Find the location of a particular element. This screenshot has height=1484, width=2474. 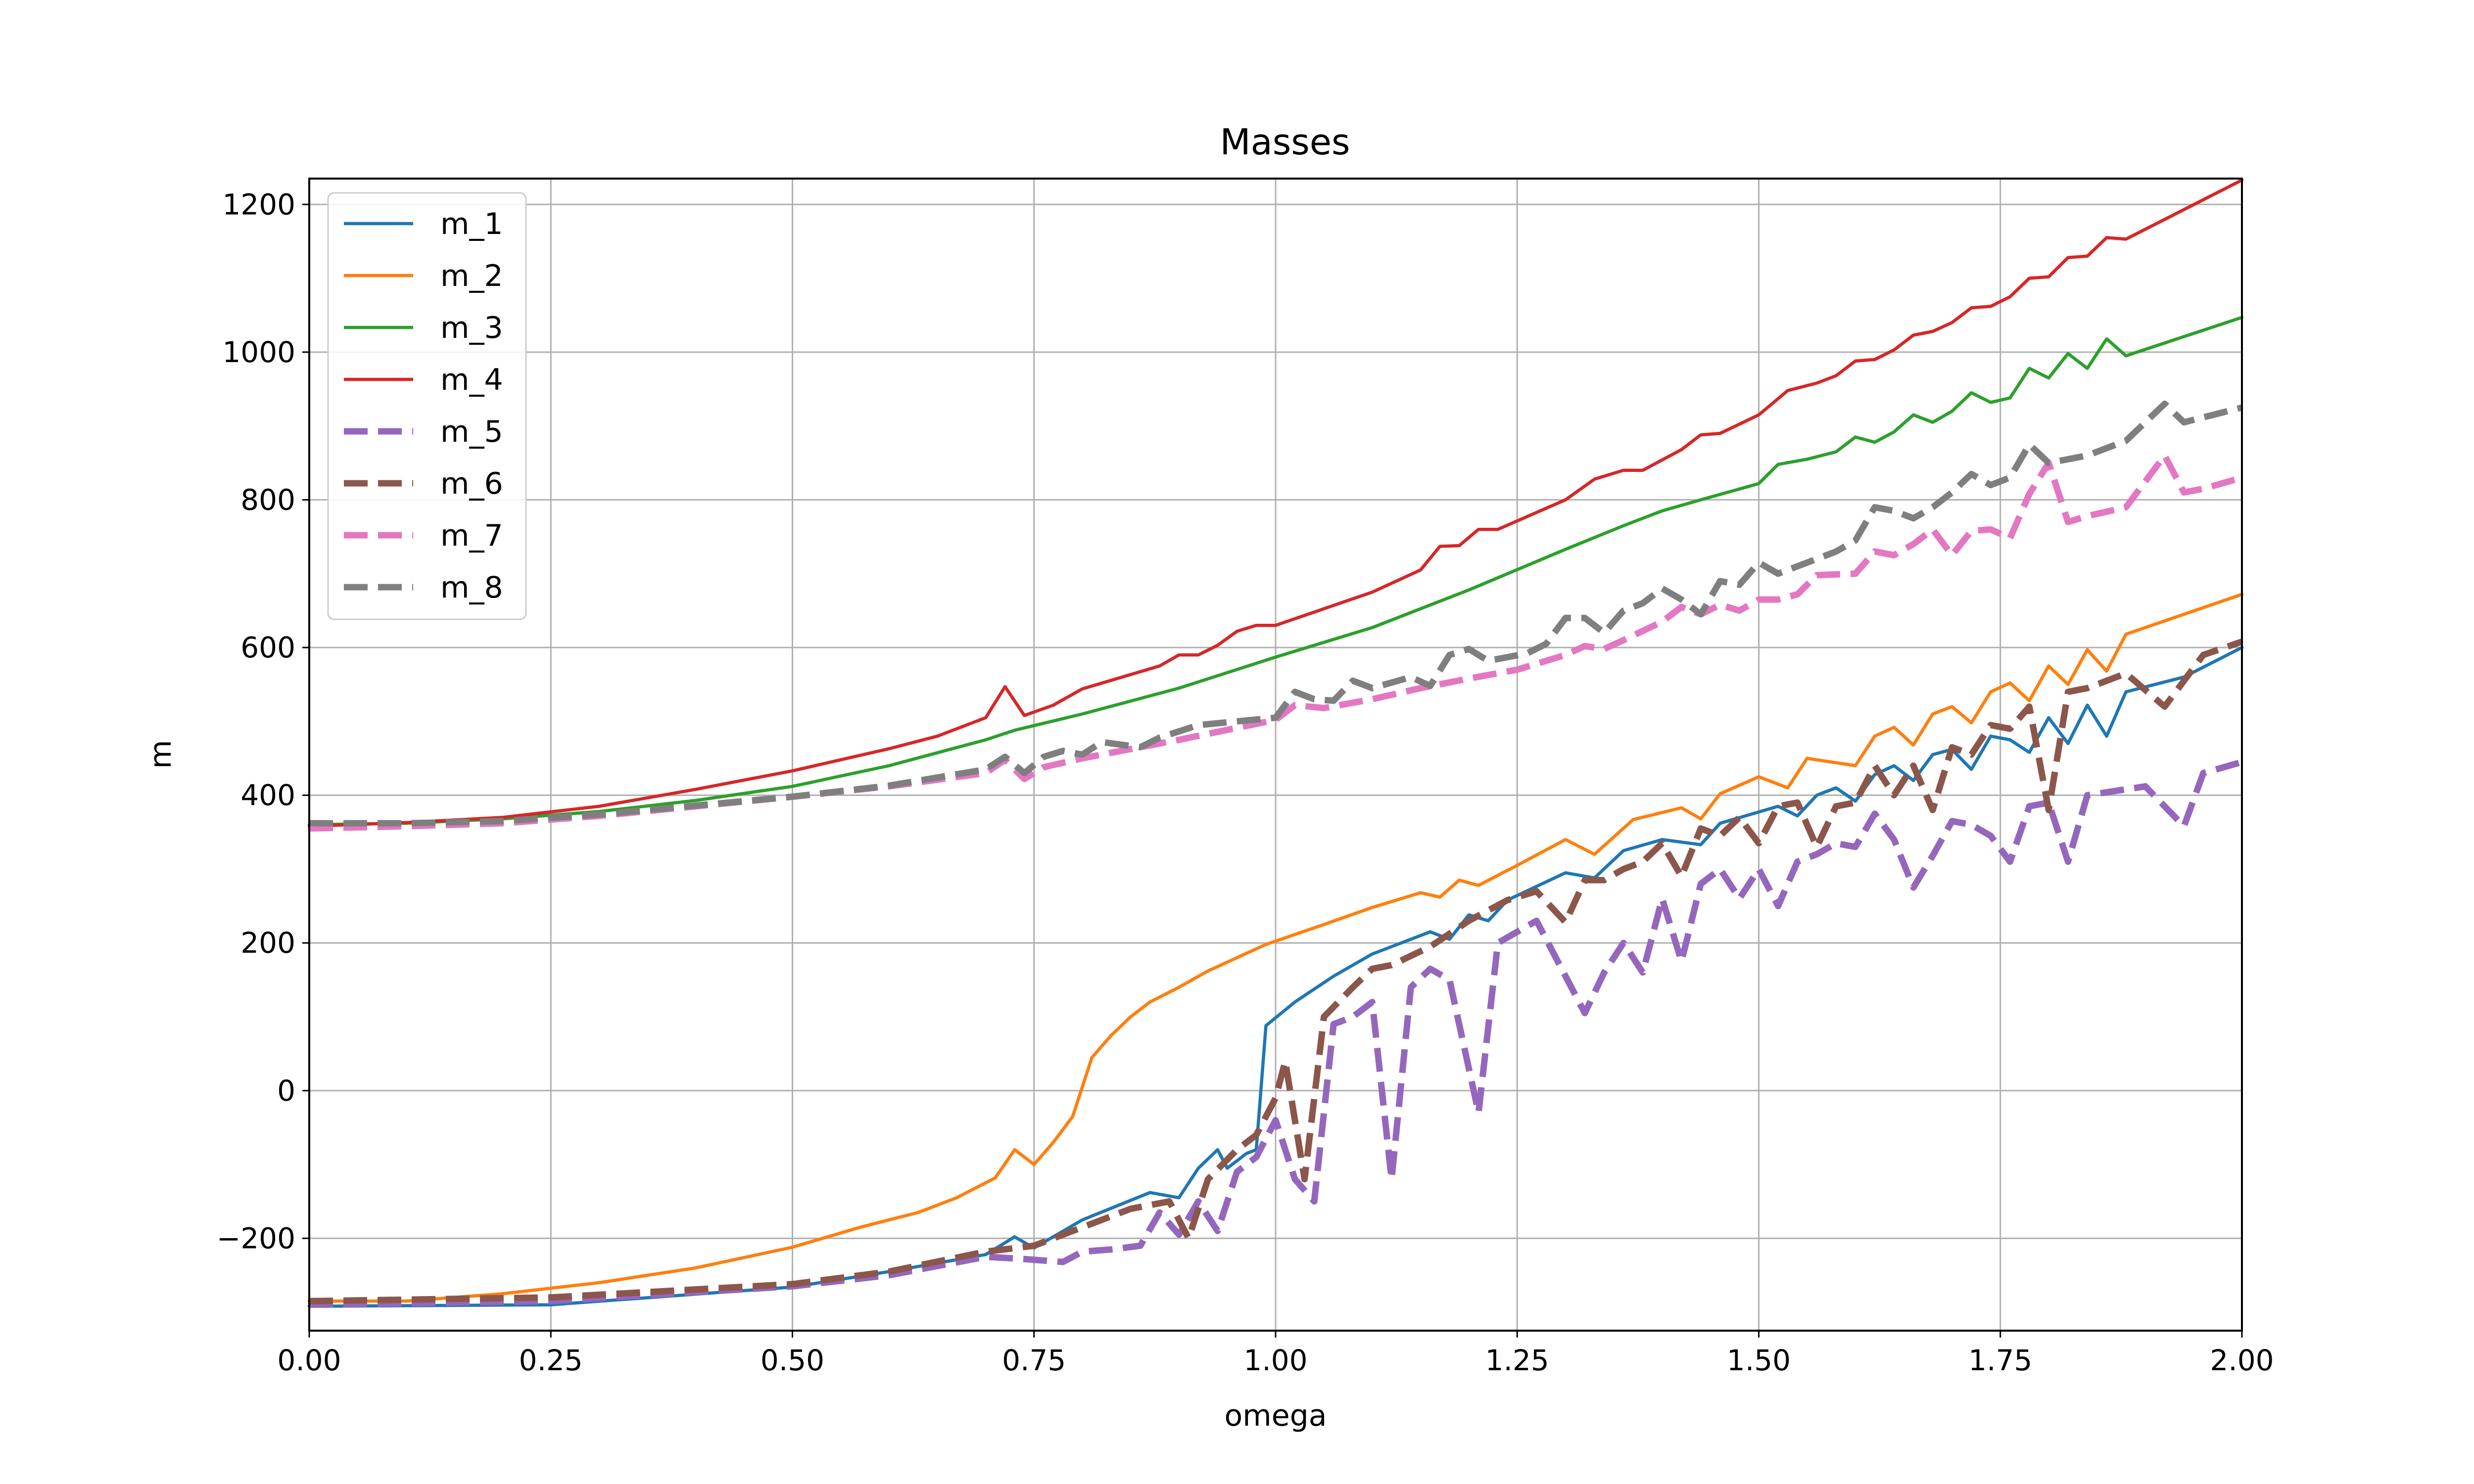

legend-box is located at coordinates (427, 406).